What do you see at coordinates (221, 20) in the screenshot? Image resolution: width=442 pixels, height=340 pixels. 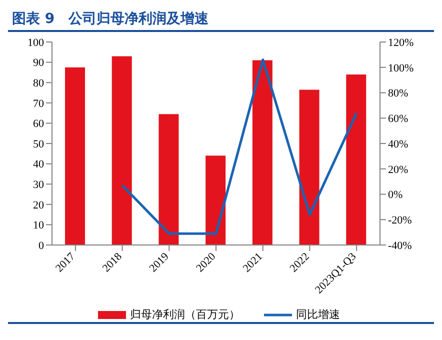 I see `chart-title: 图表 9 公司归母净利润及增速` at bounding box center [221, 20].